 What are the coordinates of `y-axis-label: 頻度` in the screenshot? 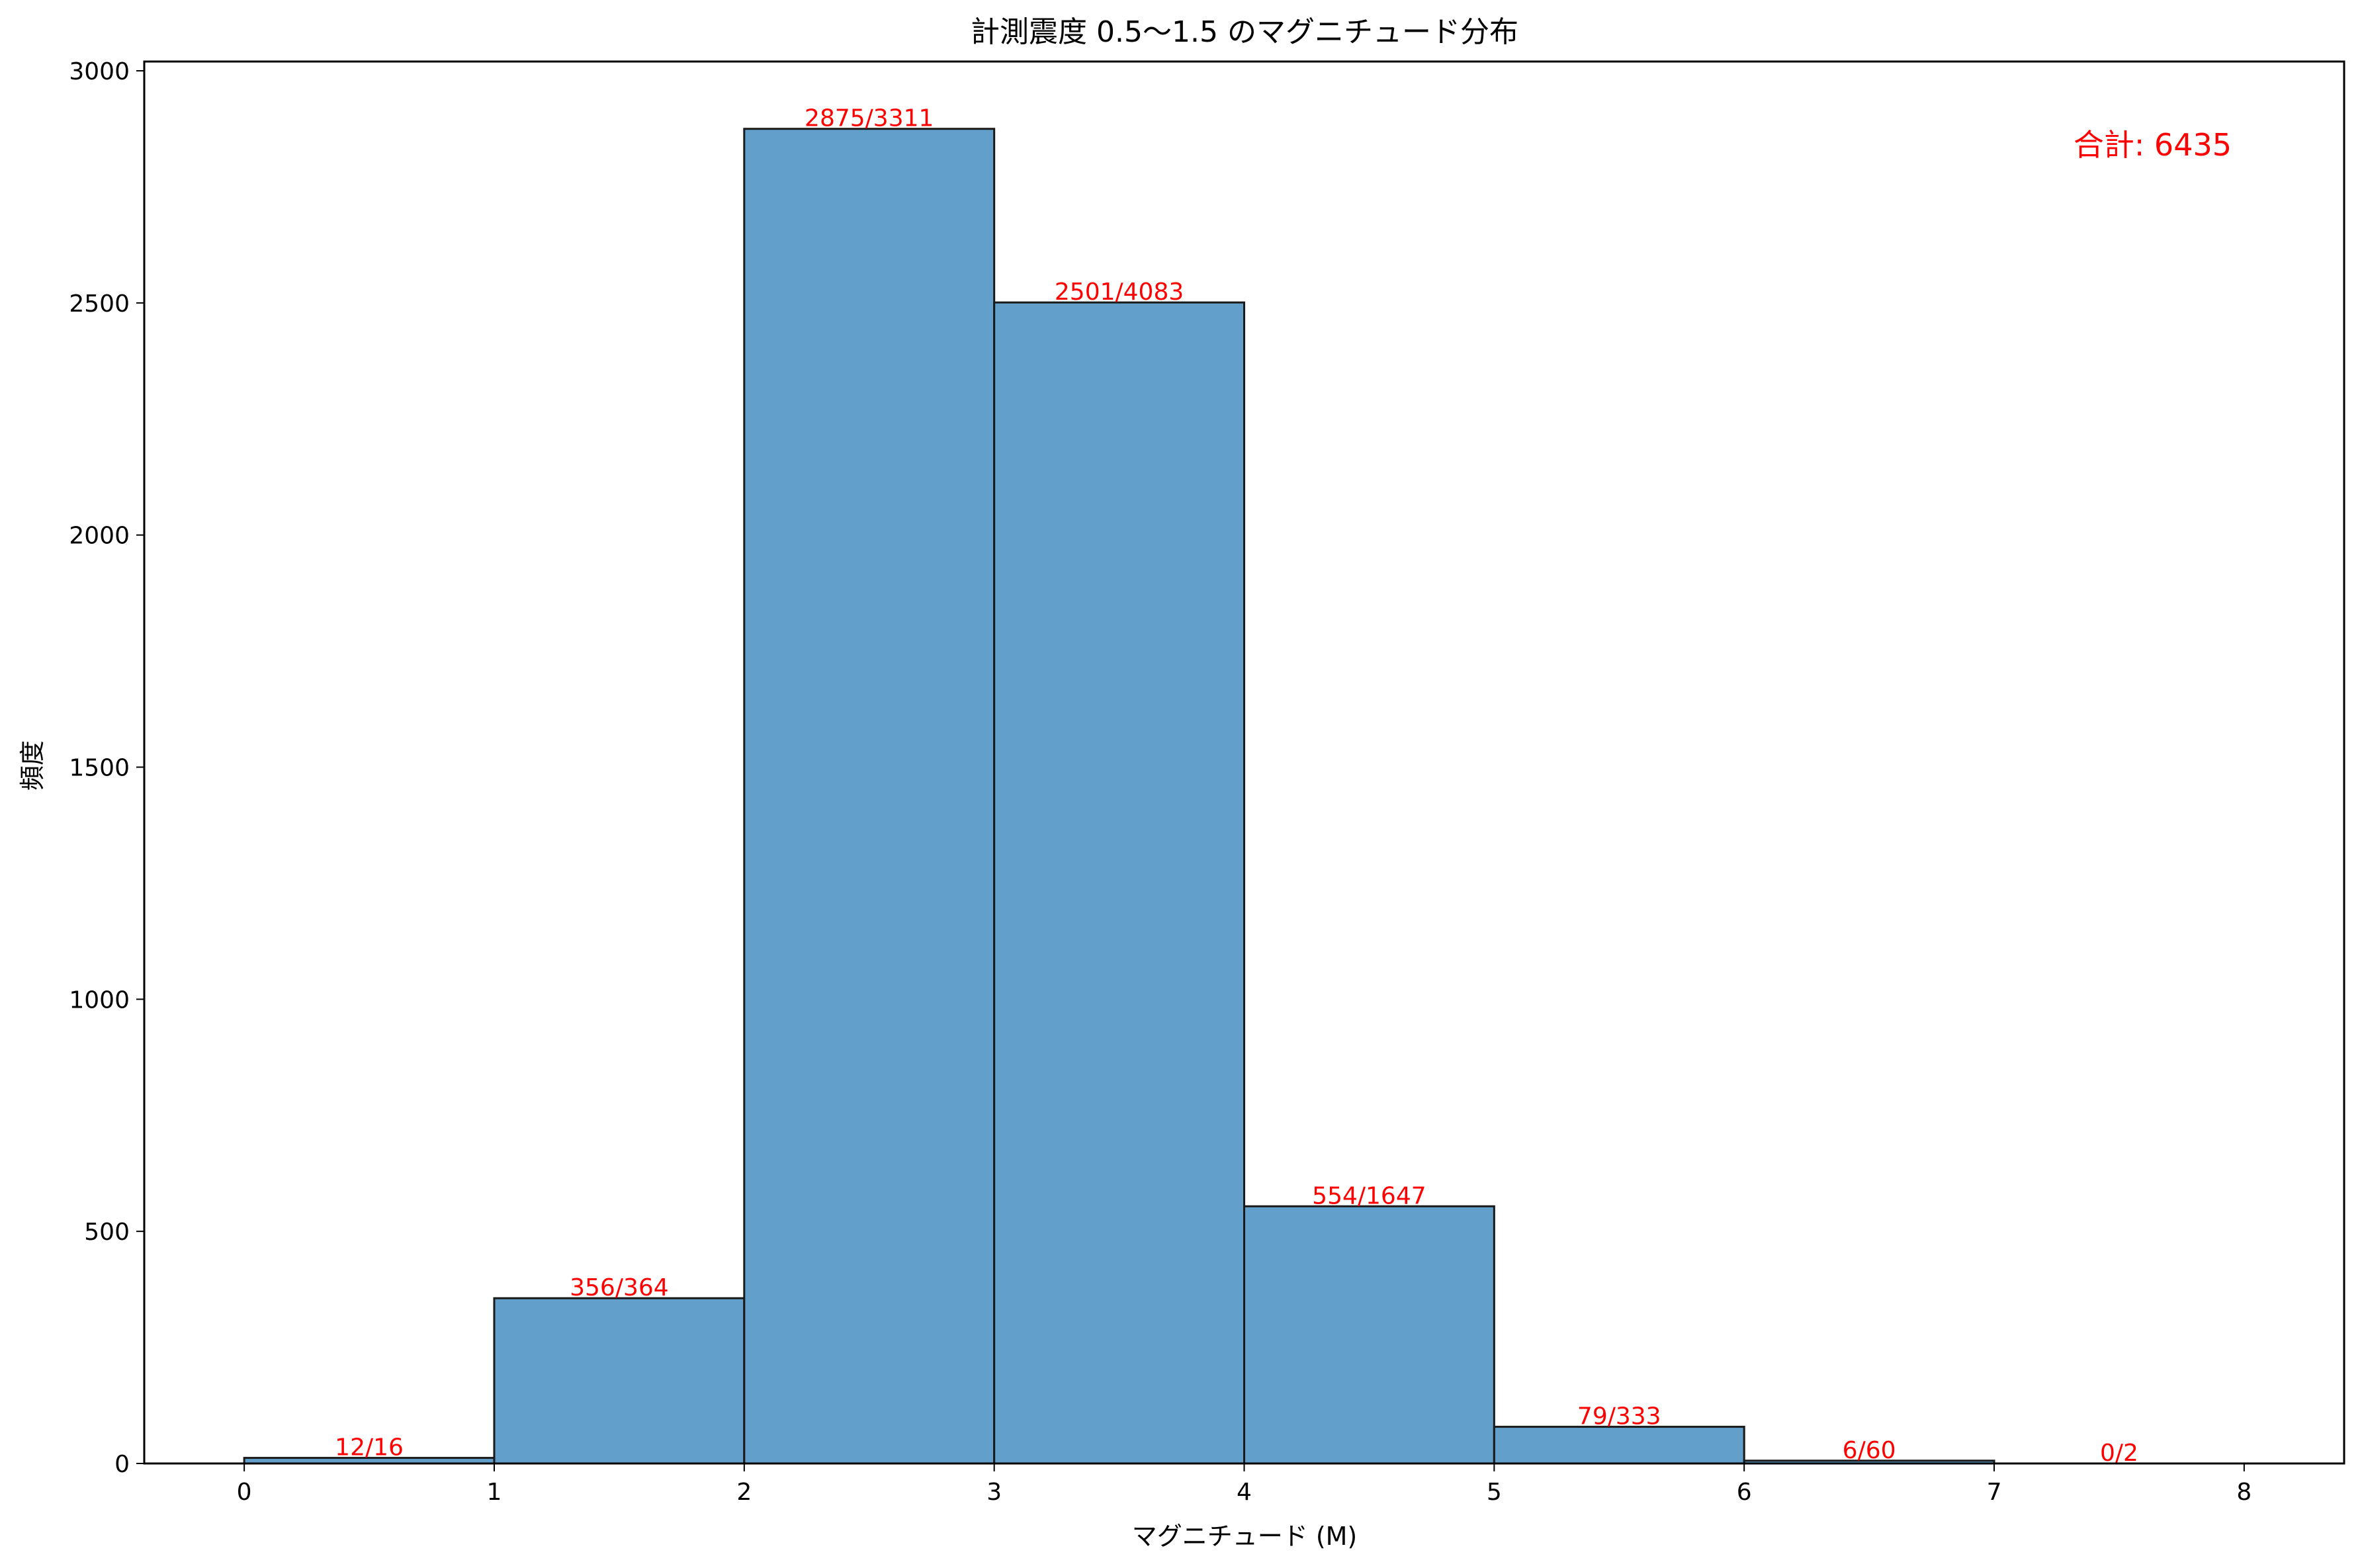 It's located at (32, 766).